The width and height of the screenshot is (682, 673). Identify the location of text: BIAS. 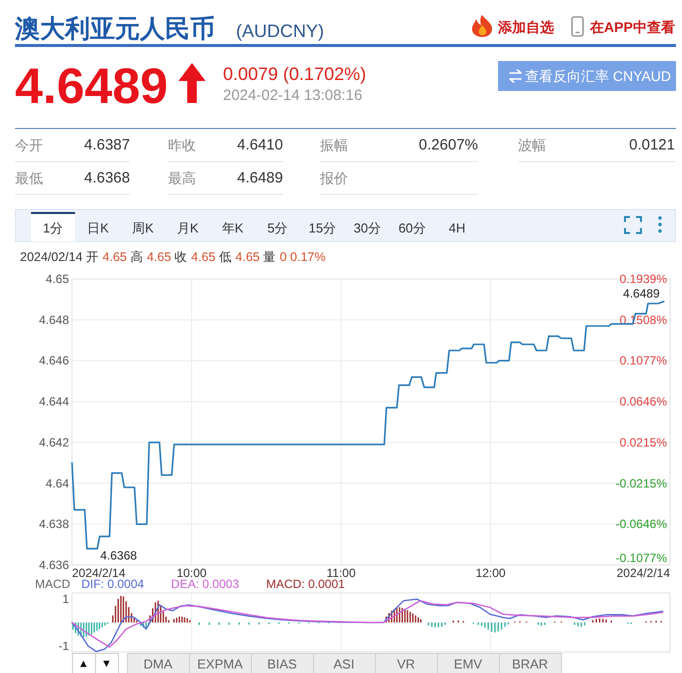
(282, 664).